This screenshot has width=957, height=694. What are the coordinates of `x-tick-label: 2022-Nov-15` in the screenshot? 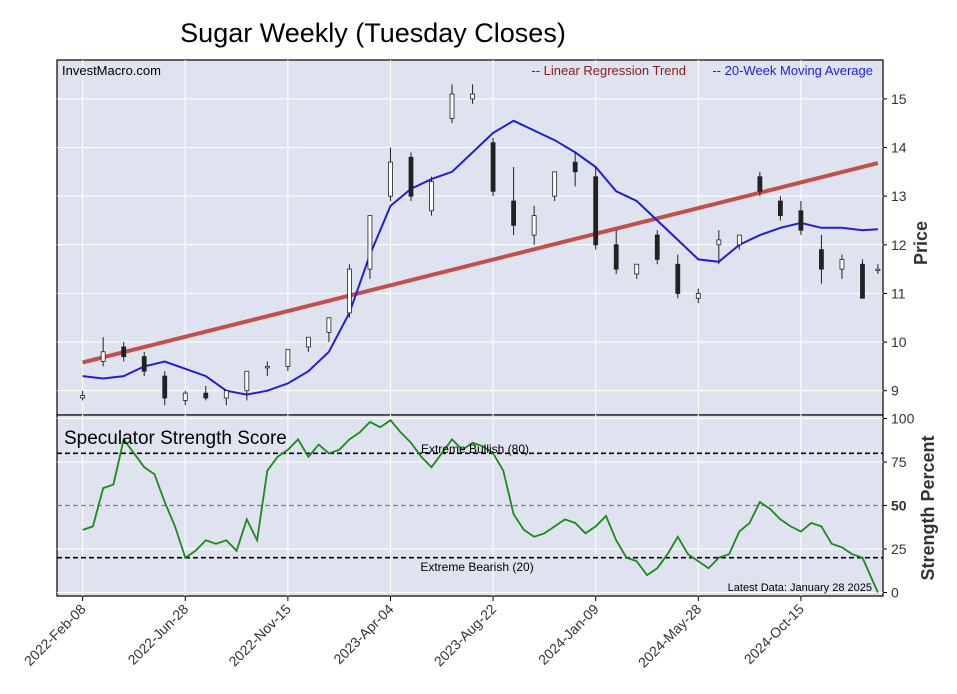 It's located at (259, 635).